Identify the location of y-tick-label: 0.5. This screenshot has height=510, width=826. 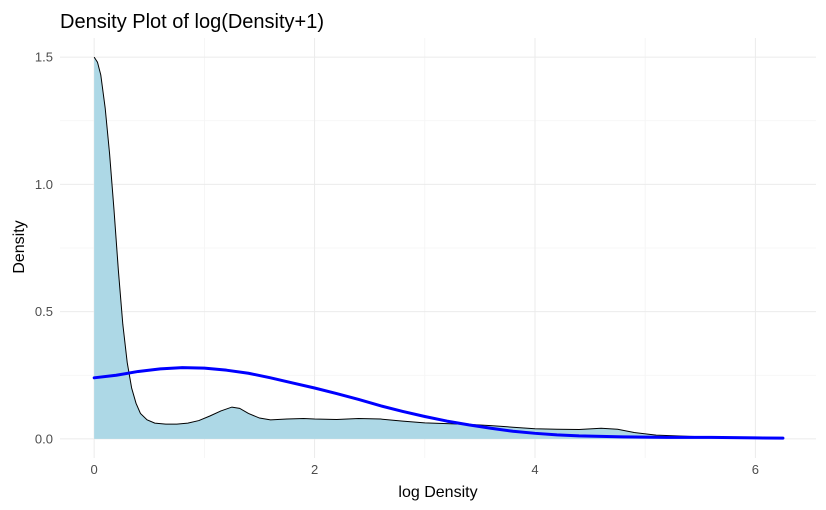
(44, 311).